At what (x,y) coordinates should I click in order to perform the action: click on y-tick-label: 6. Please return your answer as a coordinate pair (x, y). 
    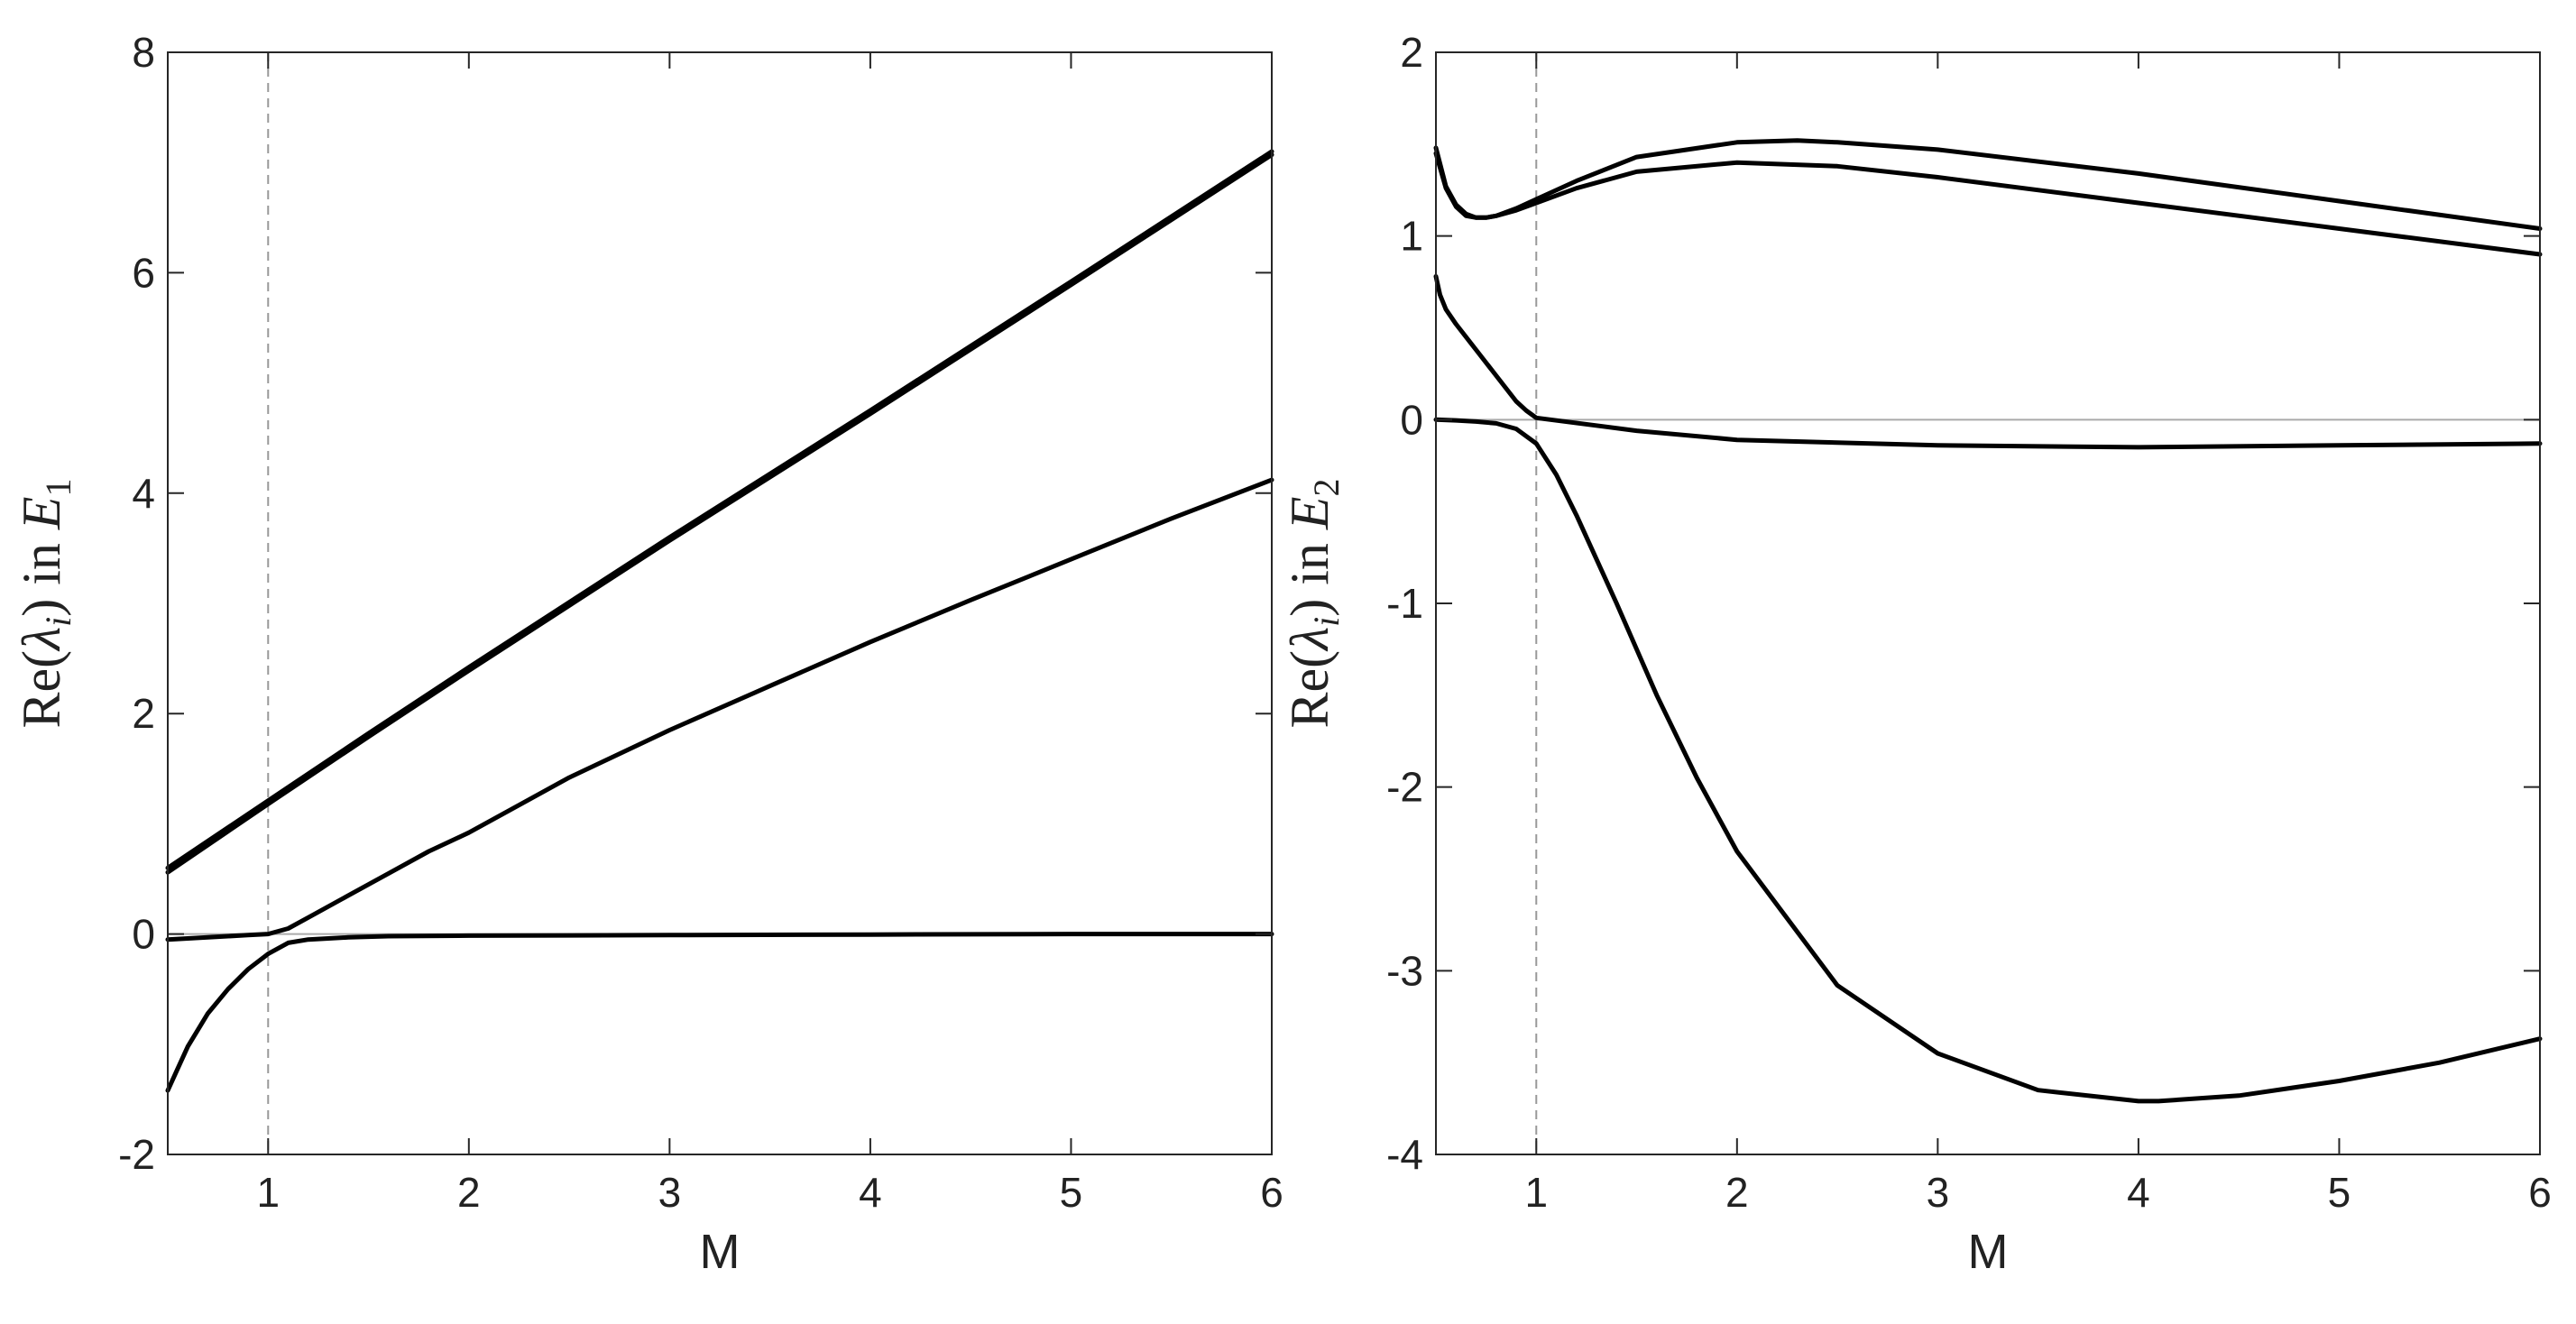
    Looking at the image, I should click on (143, 272).